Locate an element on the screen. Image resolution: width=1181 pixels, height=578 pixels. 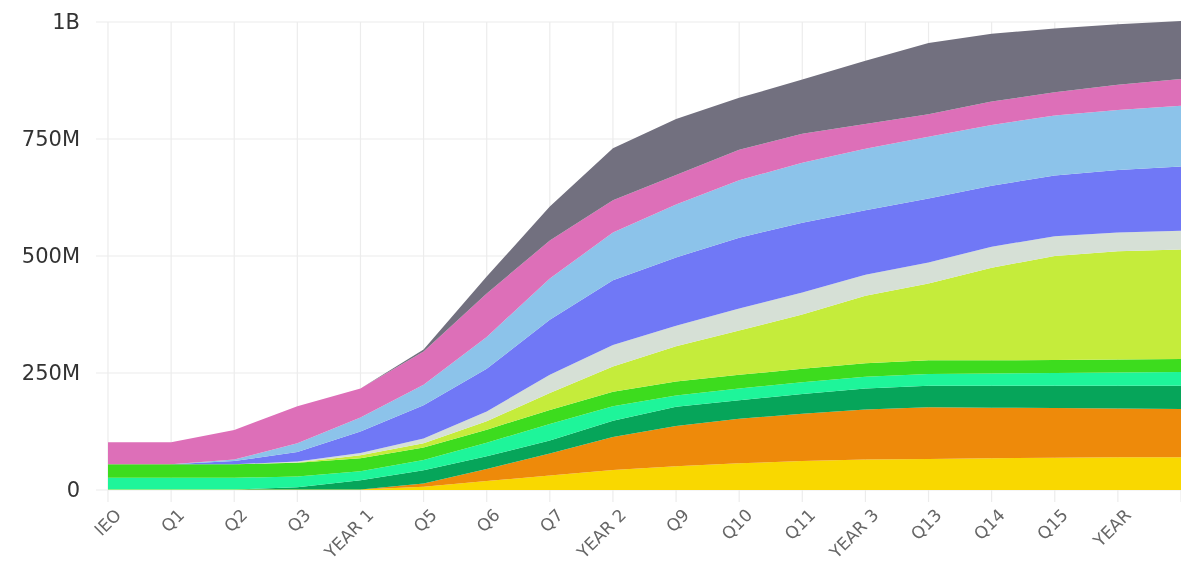
x-tick-label: Q7 is located at coordinates (551, 520).